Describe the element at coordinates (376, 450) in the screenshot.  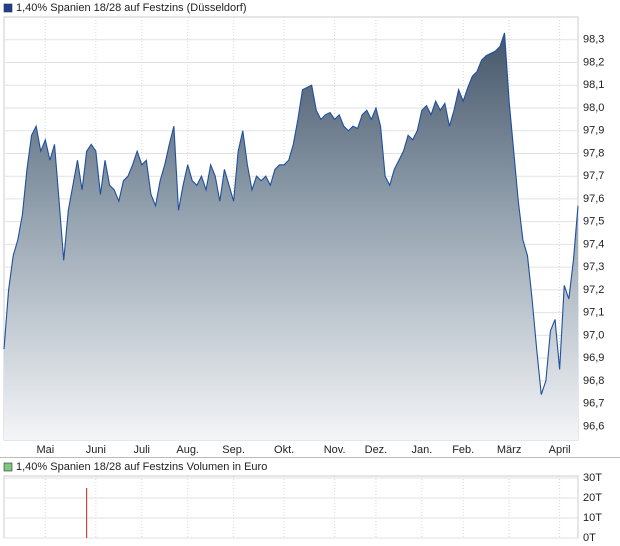
I see `x-tick-label: Dez.` at that location.